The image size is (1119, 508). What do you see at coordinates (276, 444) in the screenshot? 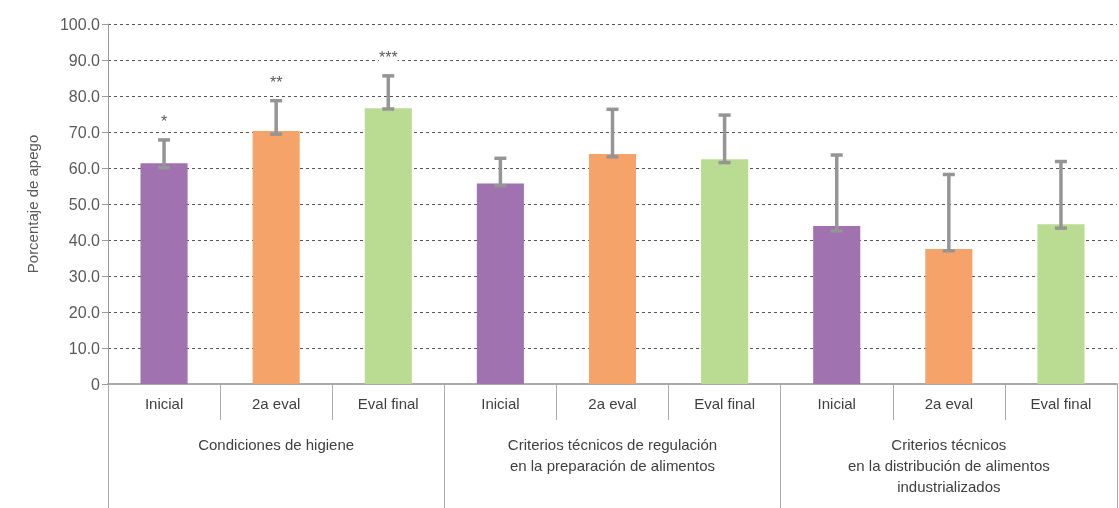
I see `text: Condiciones de higiene` at bounding box center [276, 444].